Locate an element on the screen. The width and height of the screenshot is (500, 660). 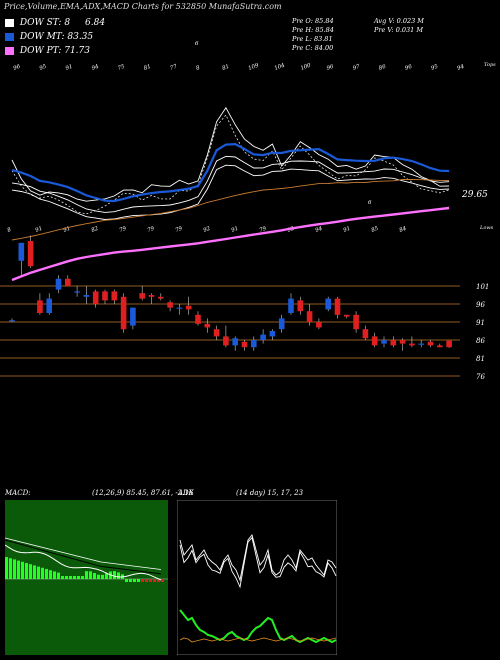
top-number-label: 104 is located at coordinates (280, 66).